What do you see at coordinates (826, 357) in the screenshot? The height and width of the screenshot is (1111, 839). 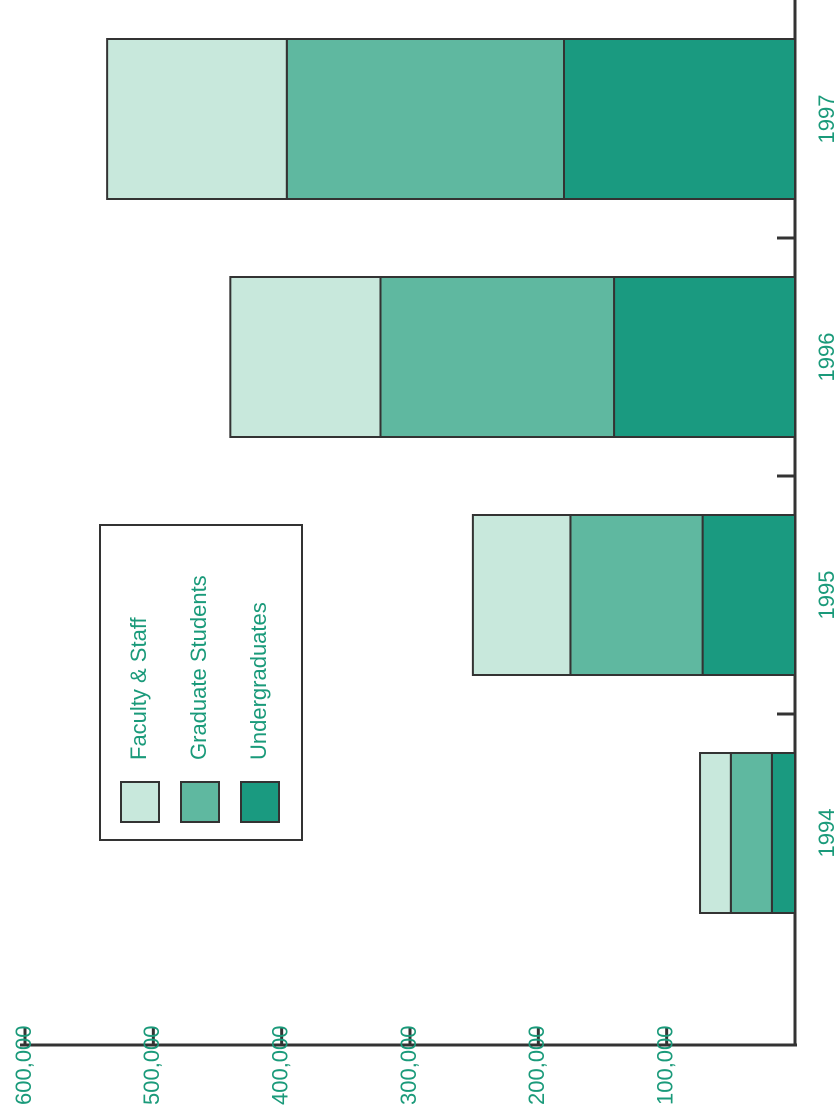 I see `x-tick-label: 1996` at bounding box center [826, 357].